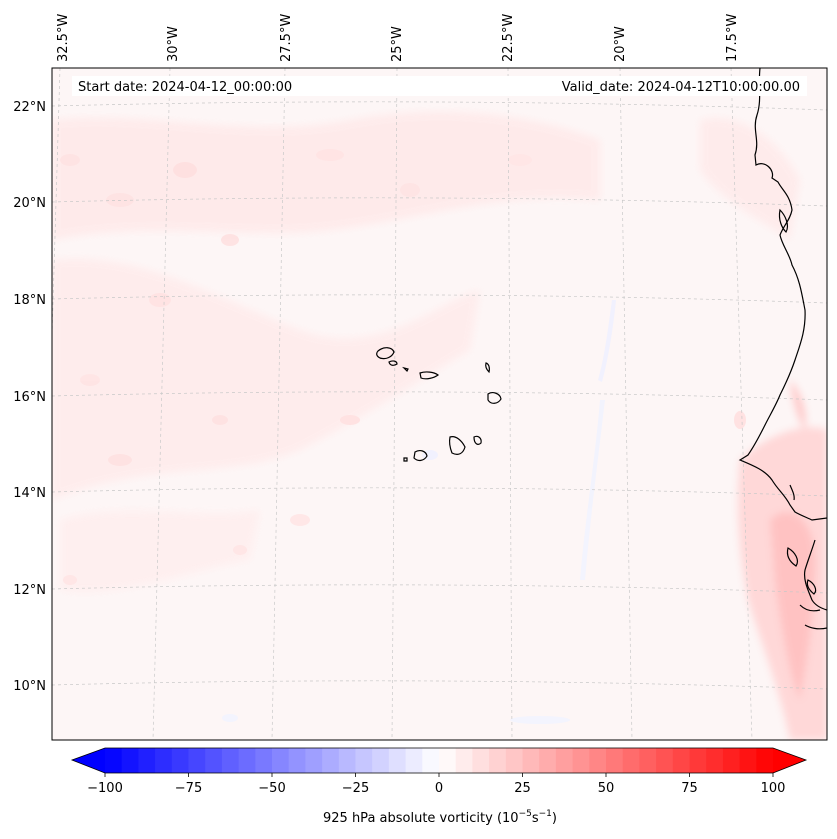 The width and height of the screenshot is (837, 839). I want to click on colorbar-min-extend-arrow, so click(88, 760).